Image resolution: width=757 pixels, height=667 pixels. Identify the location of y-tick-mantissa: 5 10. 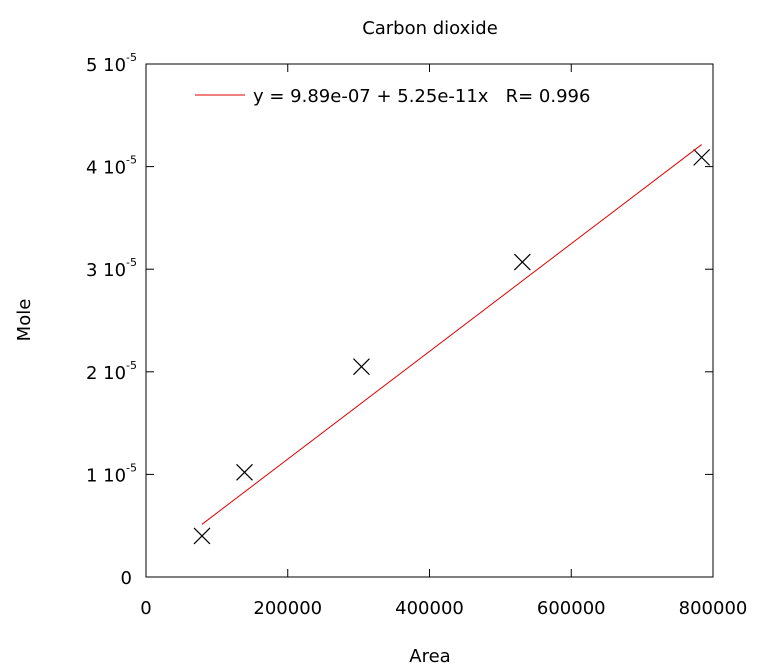
(106, 65).